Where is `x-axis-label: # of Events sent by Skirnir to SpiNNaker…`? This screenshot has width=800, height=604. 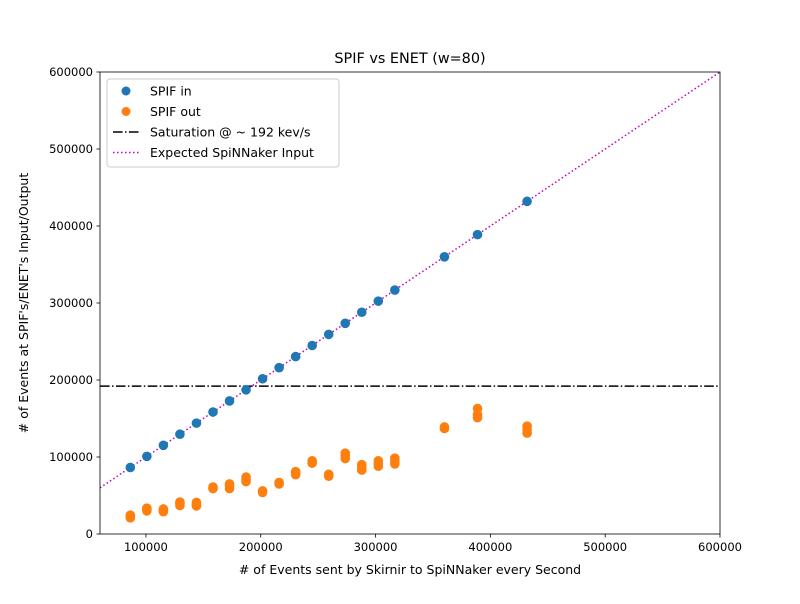 x-axis-label: # of Events sent by Skirnir to SpiNNaker… is located at coordinates (410, 569).